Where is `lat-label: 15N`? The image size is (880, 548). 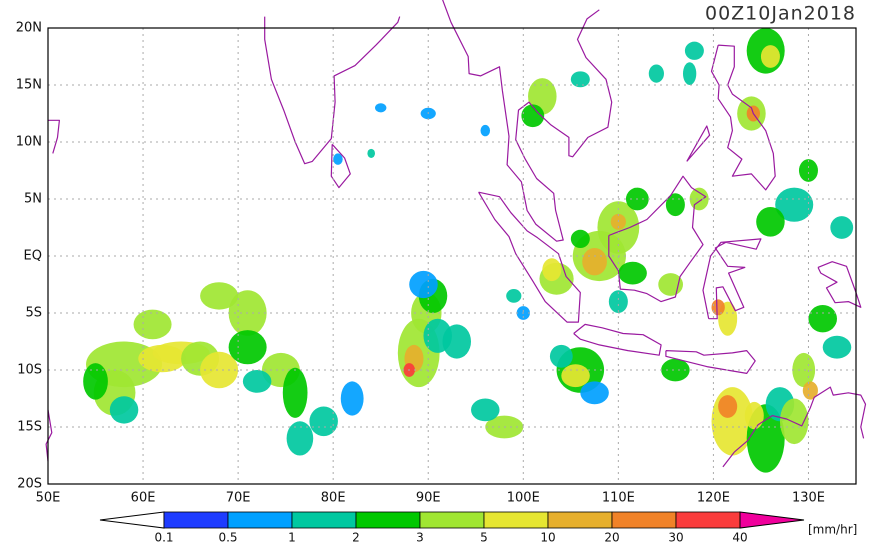 lat-label: 15N is located at coordinates (29, 85).